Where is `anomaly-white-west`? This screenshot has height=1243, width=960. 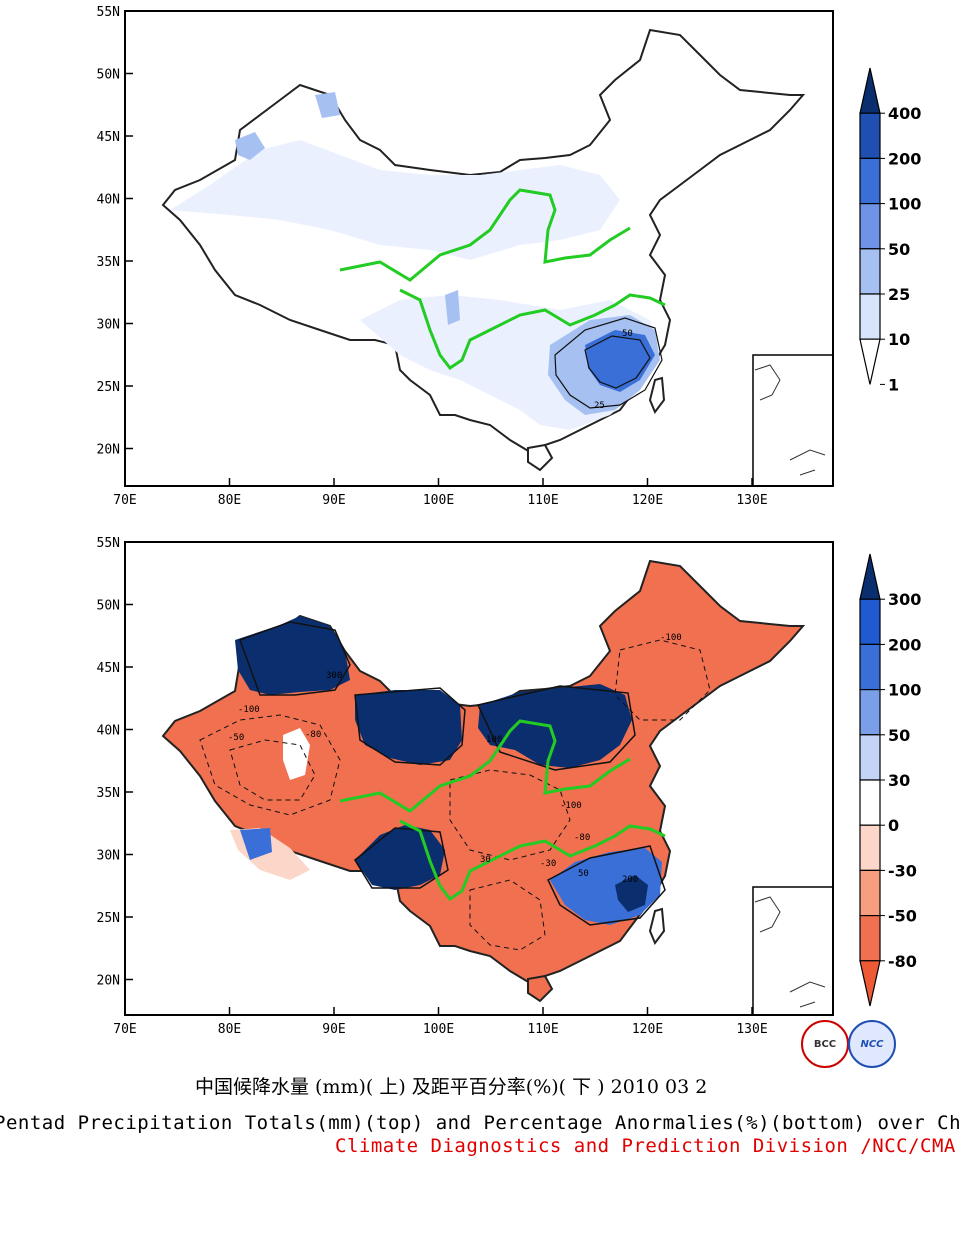 anomaly-white-west is located at coordinates (296, 754).